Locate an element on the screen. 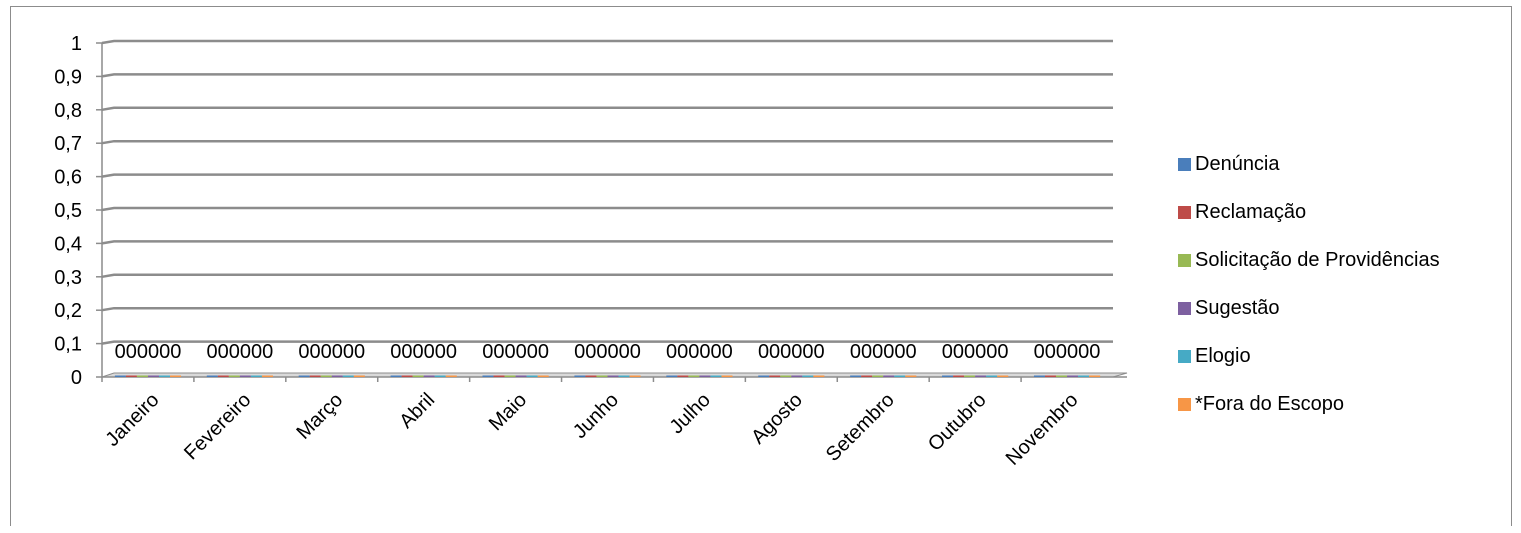 The width and height of the screenshot is (1521, 533). y-tick-label: 0,9 is located at coordinates (68, 77).